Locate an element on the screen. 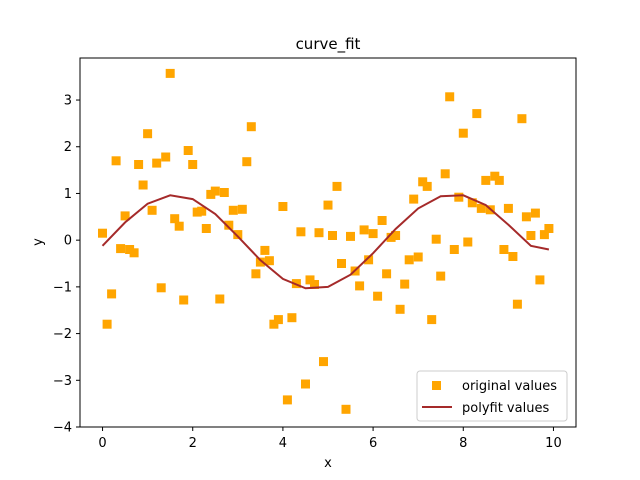  x-tick-label: 10 is located at coordinates (553, 443).